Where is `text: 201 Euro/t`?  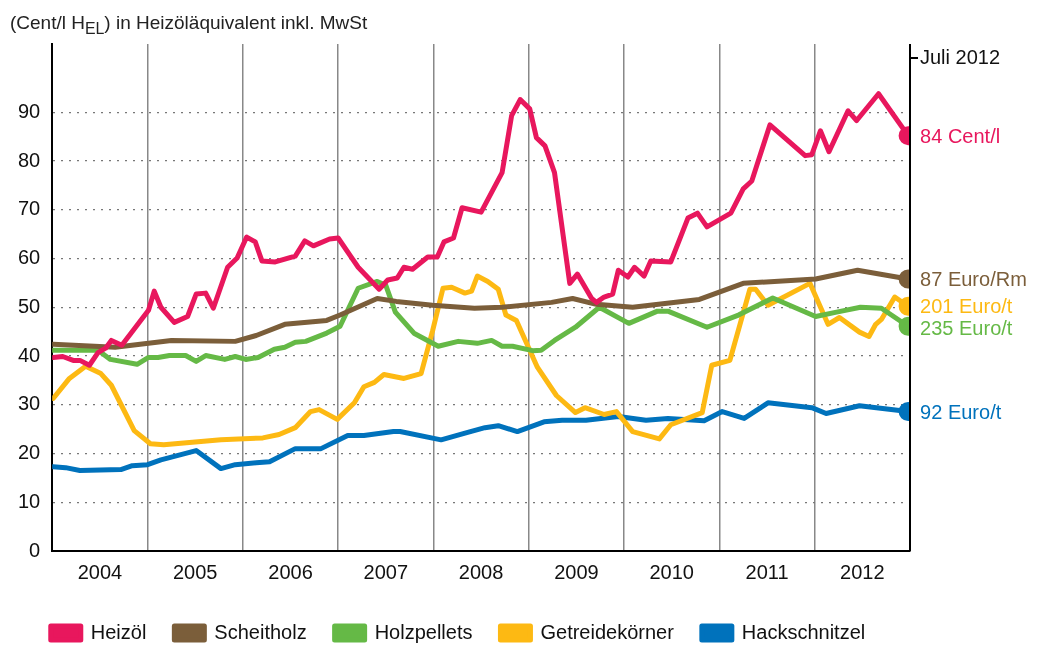 text: 201 Euro/t is located at coordinates (966, 306).